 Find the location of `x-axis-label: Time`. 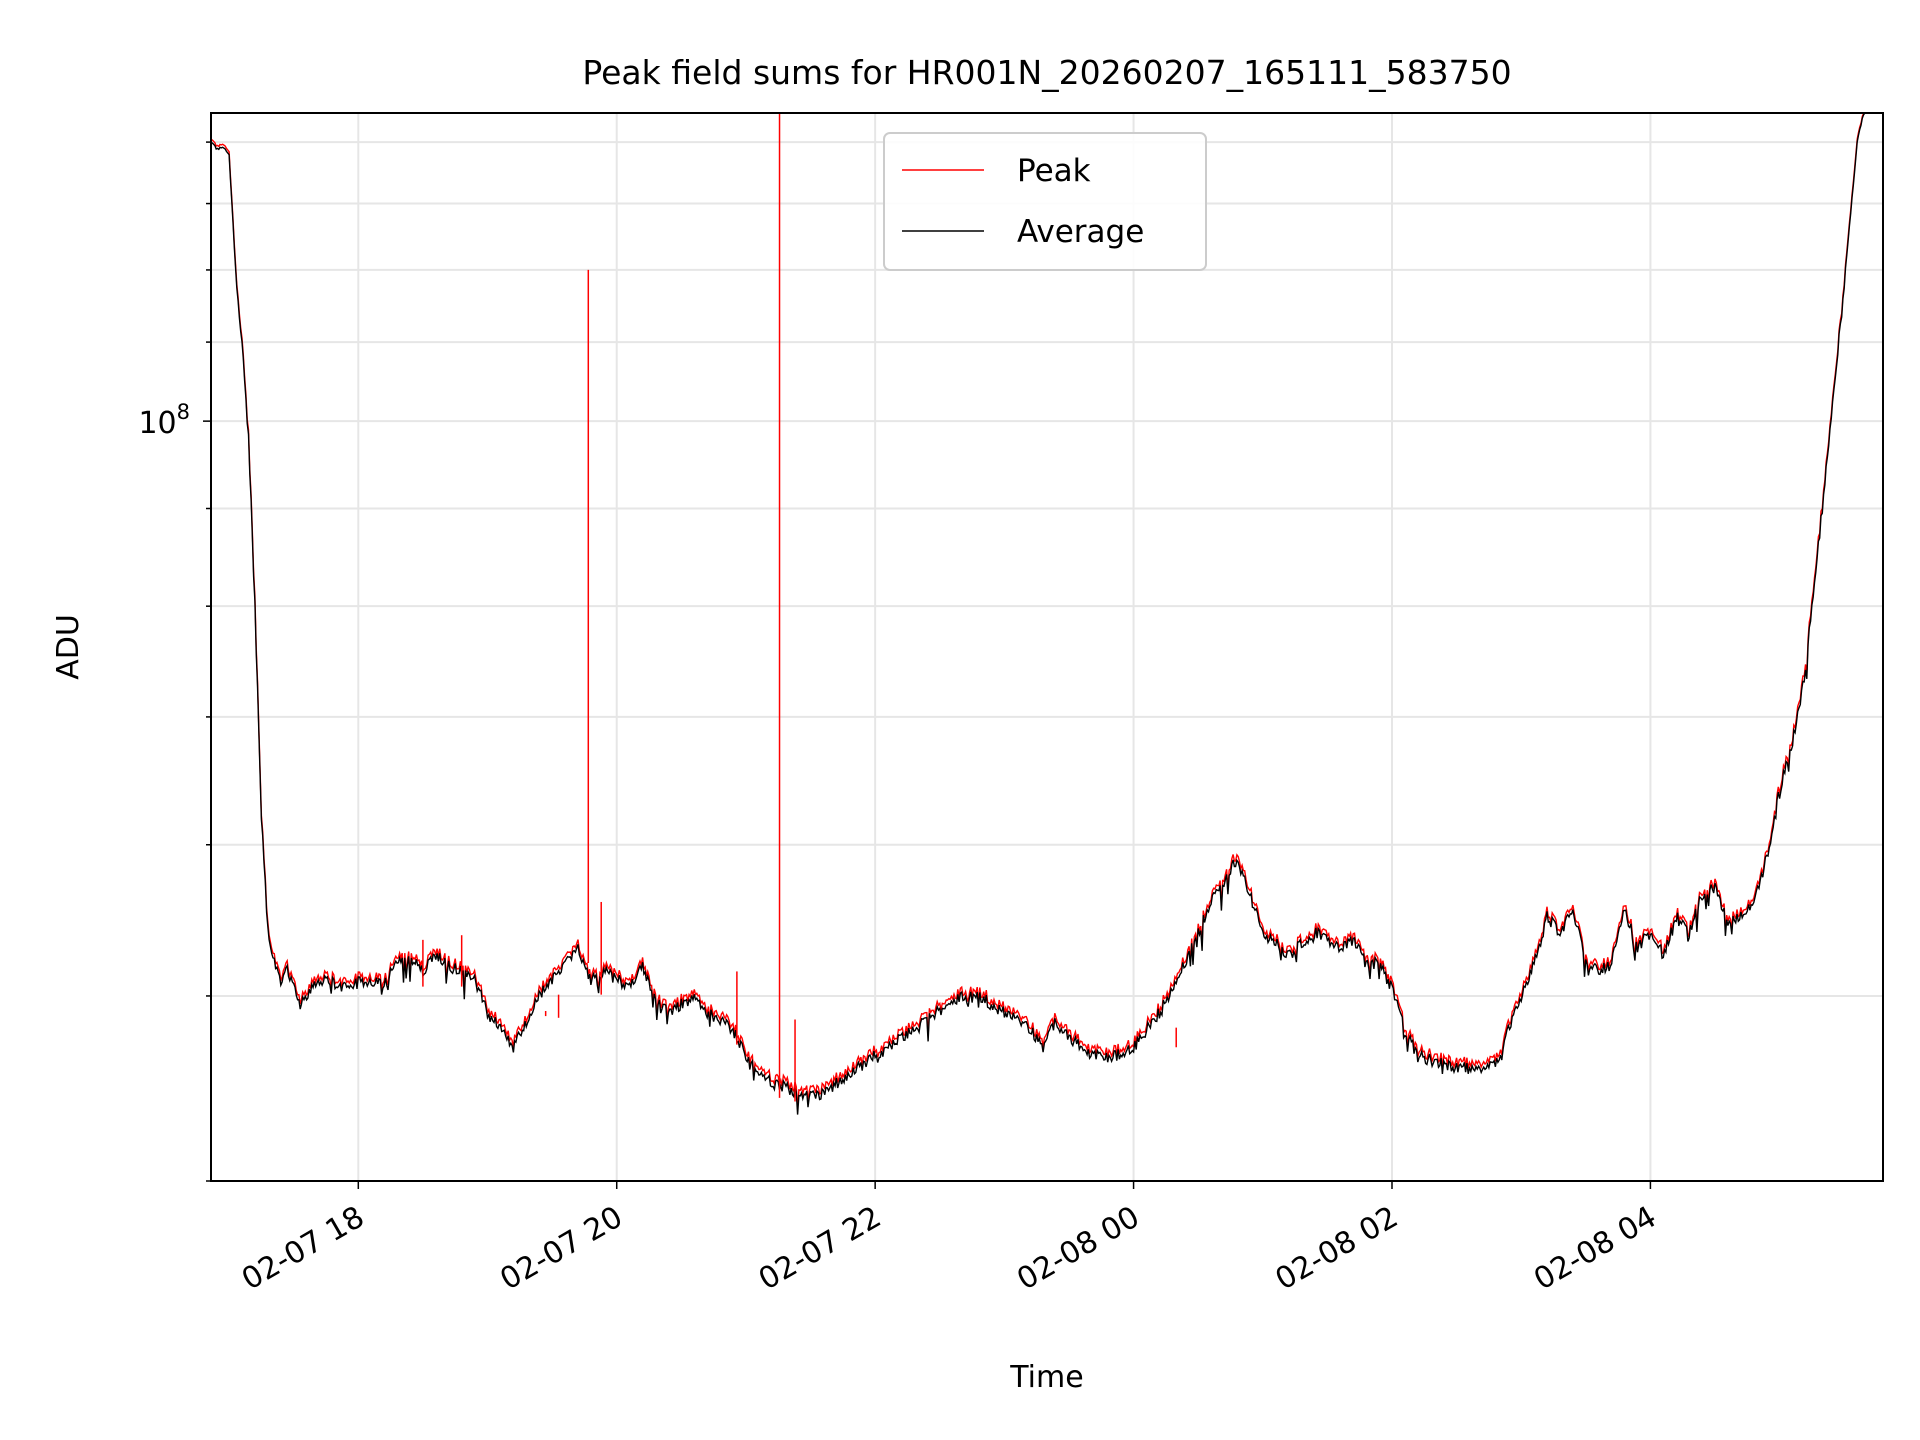

x-axis-label: Time is located at coordinates (1046, 1377).